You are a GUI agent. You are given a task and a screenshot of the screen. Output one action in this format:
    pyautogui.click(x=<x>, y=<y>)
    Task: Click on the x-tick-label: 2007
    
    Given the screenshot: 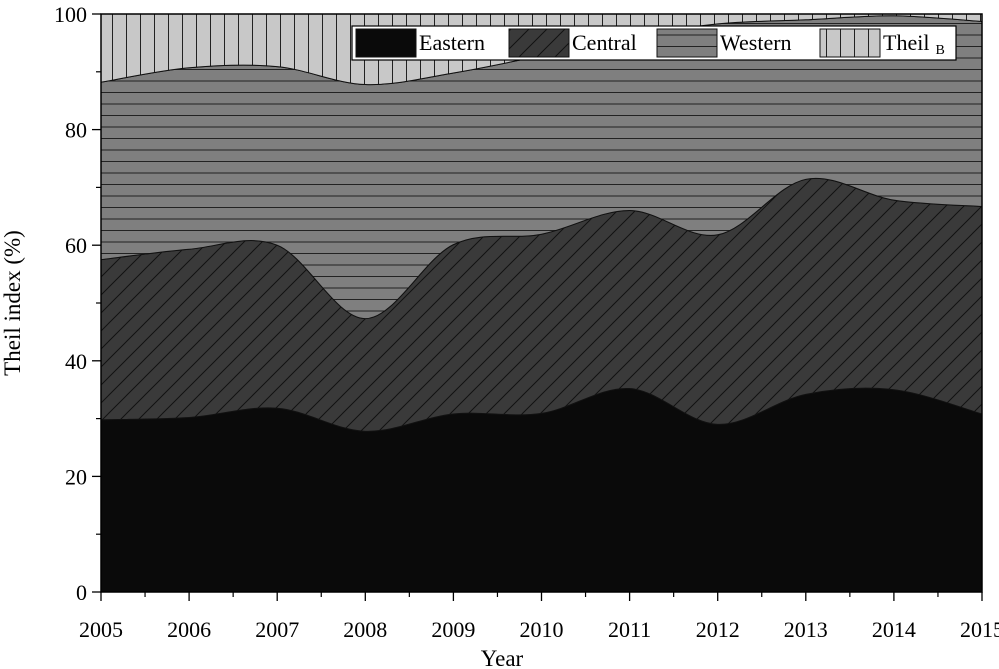 What is the action you would take?
    pyautogui.click(x=277, y=629)
    